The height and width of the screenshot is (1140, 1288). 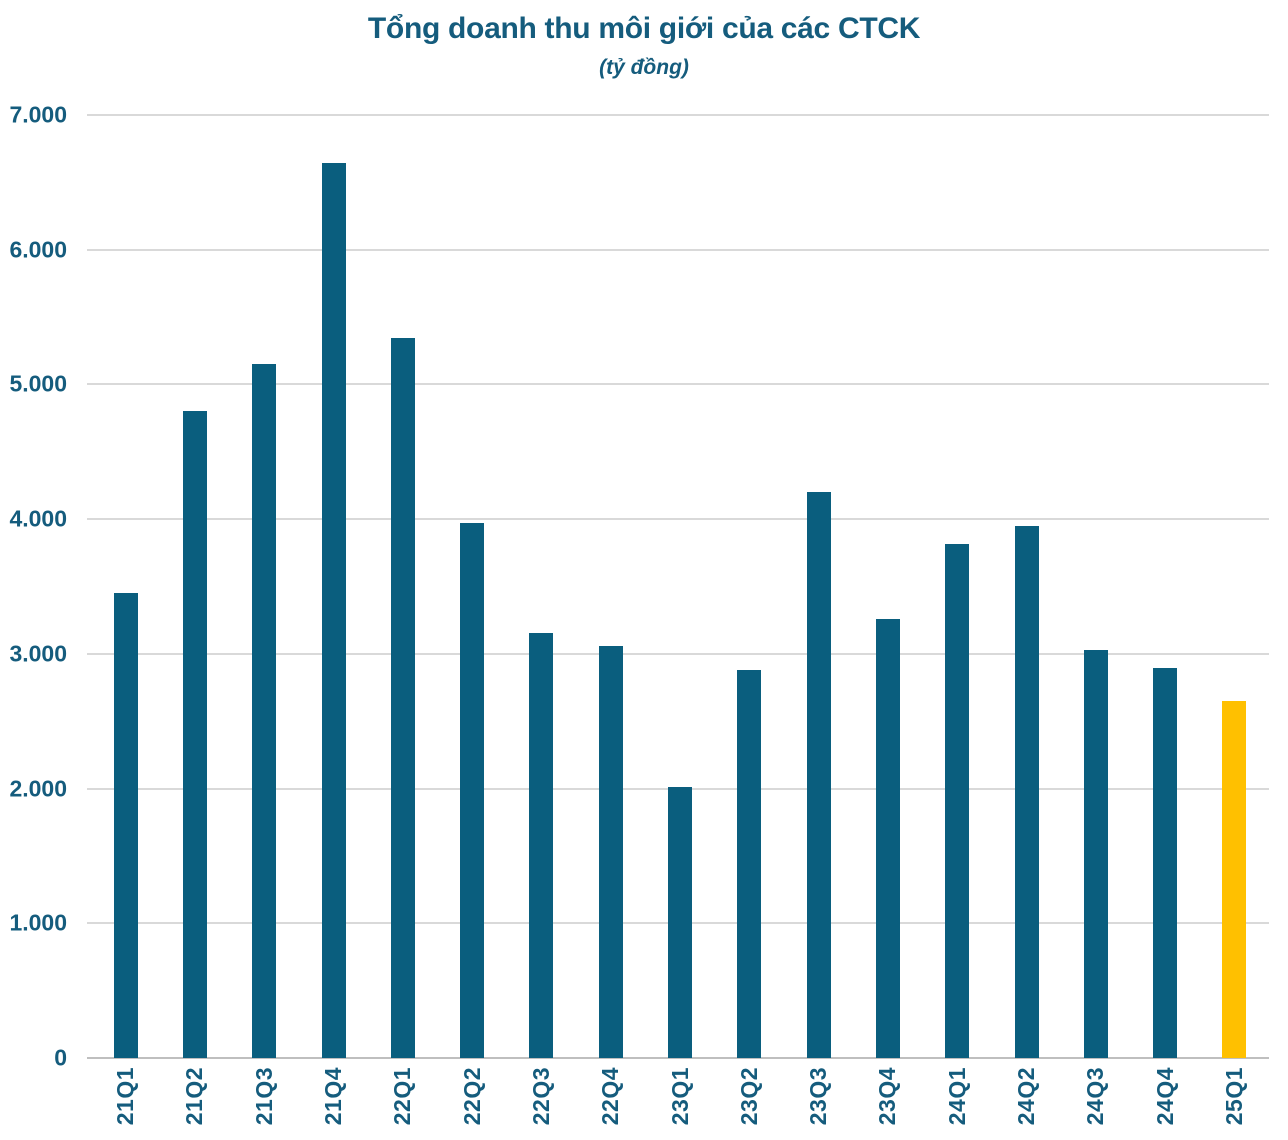 I want to click on x-tick-label-21Q4: 21Q4, so click(x=333, y=1096).